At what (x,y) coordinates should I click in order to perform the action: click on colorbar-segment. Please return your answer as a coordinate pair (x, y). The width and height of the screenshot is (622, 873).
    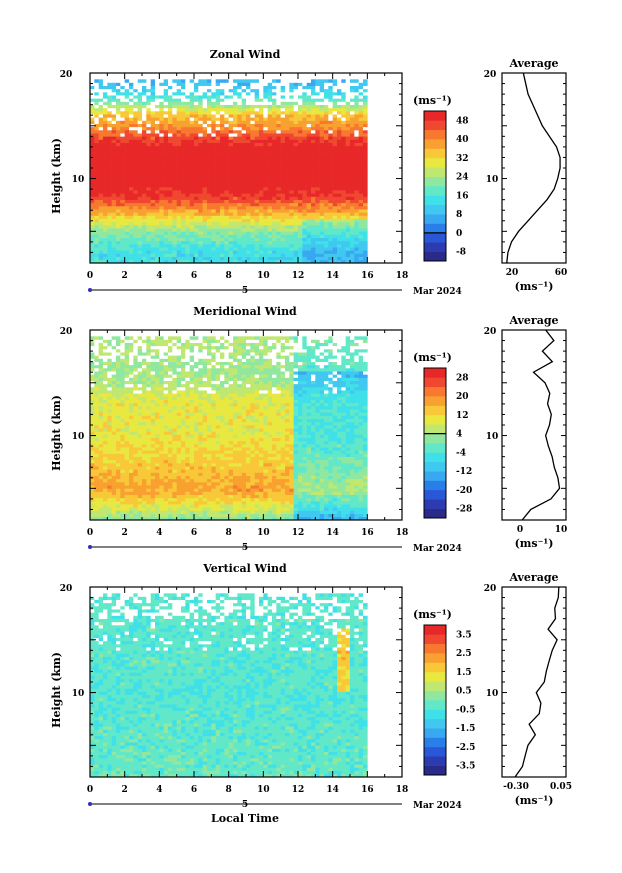
    Looking at the image, I should click on (435, 144).